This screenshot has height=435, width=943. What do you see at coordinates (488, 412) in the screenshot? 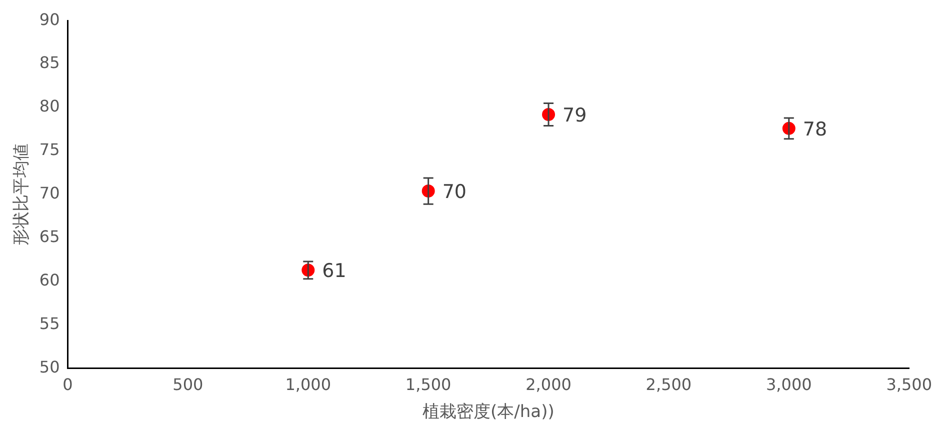
I see `x-axis-title: 植栽密度(本/ha))` at bounding box center [488, 412].